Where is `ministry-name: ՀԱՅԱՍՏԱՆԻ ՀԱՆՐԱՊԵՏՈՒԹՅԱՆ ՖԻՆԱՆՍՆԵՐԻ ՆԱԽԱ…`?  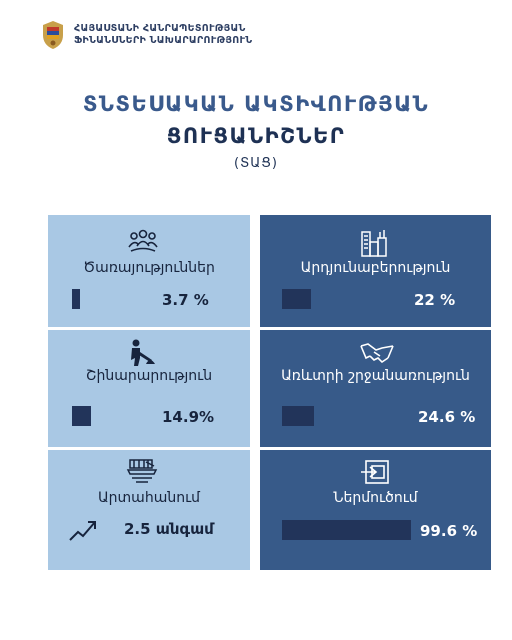
ministry-name: ՀԱՅԱՍՏԱՆԻ ՀԱՆՐԱՊԵՏՈՒԹՅԱՆ ՖԻՆԱՆՍՆԵՐԻ ՆԱԽԱ… is located at coordinates (163, 35).